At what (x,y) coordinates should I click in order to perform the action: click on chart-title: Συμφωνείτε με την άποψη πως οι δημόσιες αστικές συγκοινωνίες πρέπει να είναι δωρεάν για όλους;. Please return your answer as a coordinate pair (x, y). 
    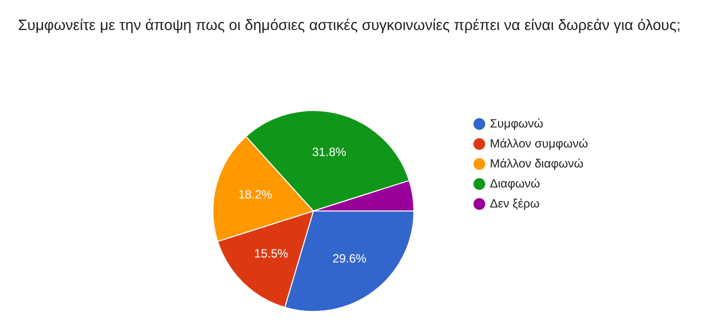
    Looking at the image, I should click on (350, 26).